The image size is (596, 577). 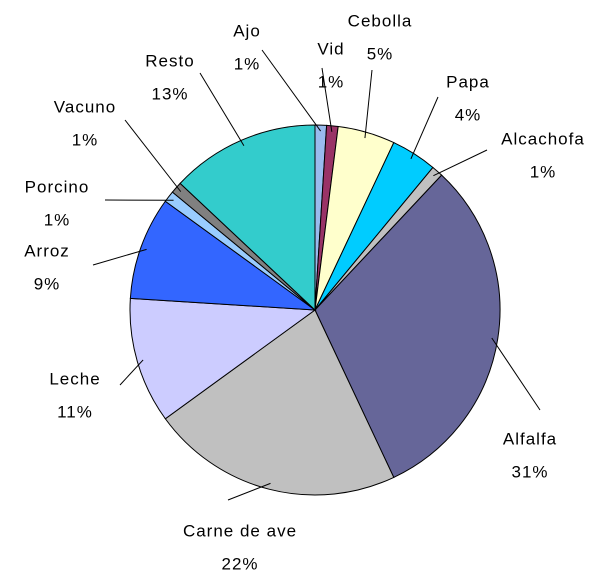 What do you see at coordinates (75, 411) in the screenshot?
I see `slice-value-label: 11%` at bounding box center [75, 411].